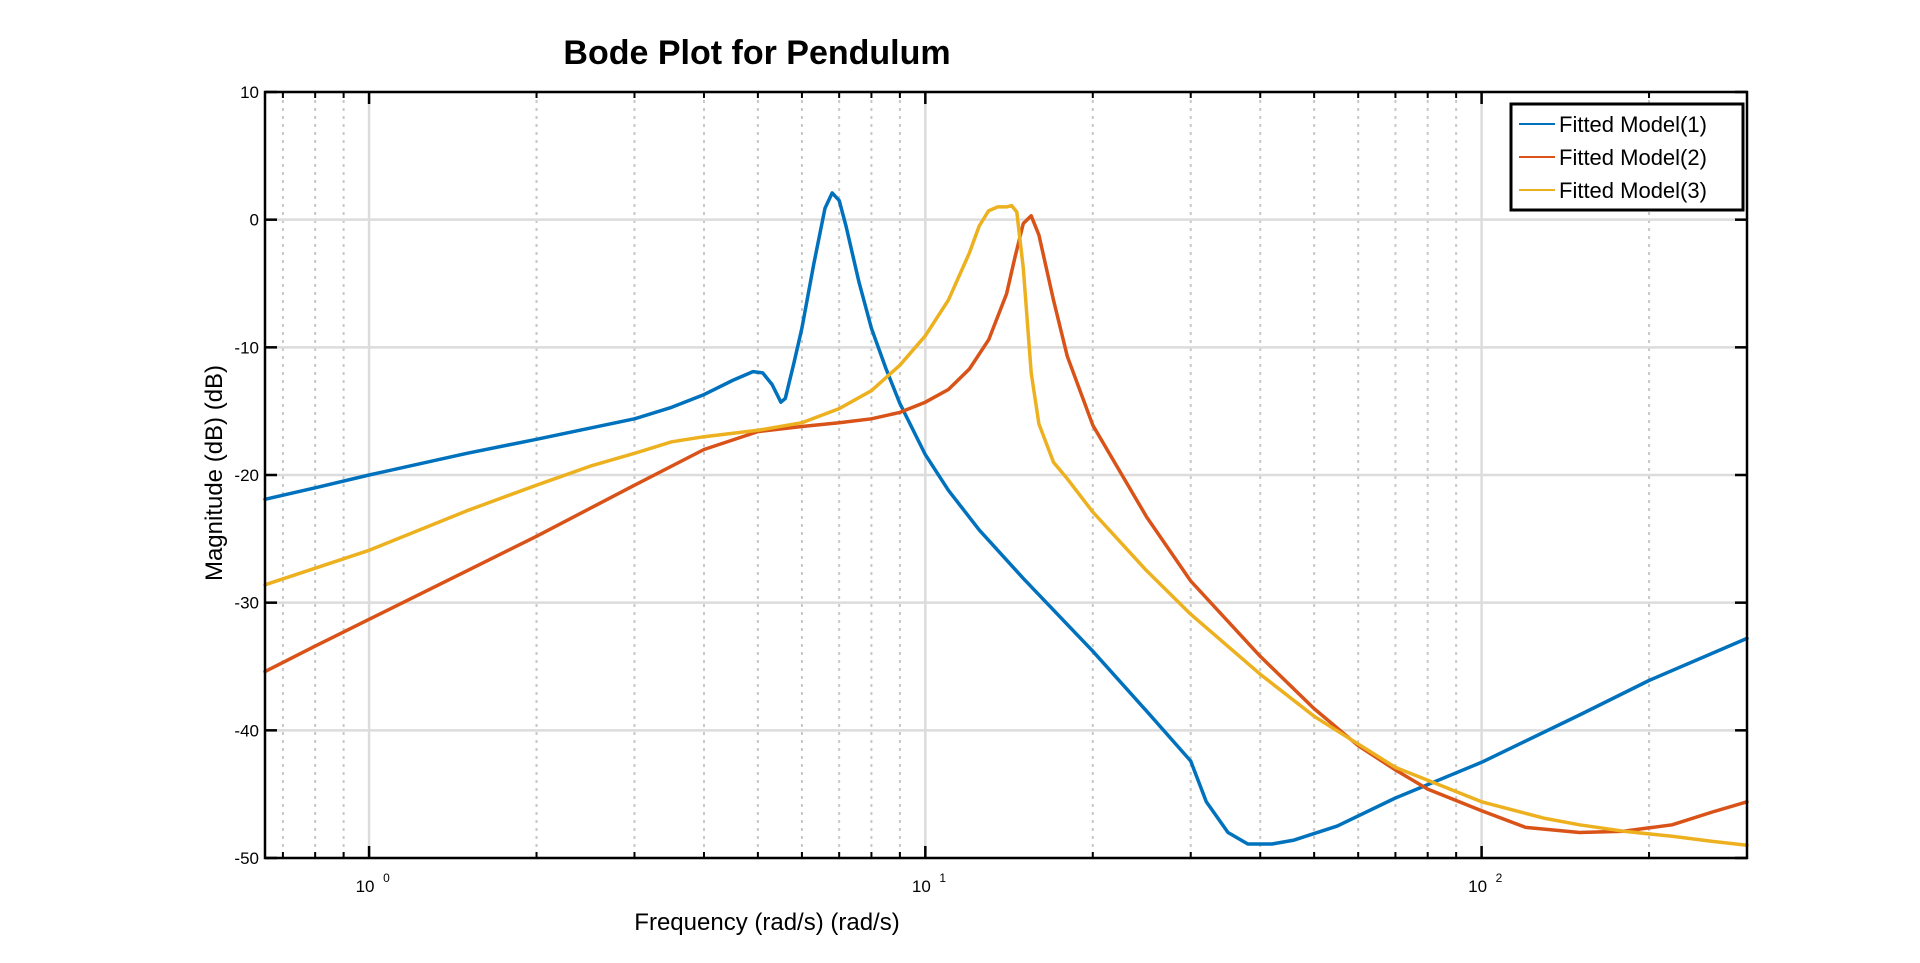  What do you see at coordinates (1633, 124) in the screenshot?
I see `legend-label-1: Fitted Model(1)` at bounding box center [1633, 124].